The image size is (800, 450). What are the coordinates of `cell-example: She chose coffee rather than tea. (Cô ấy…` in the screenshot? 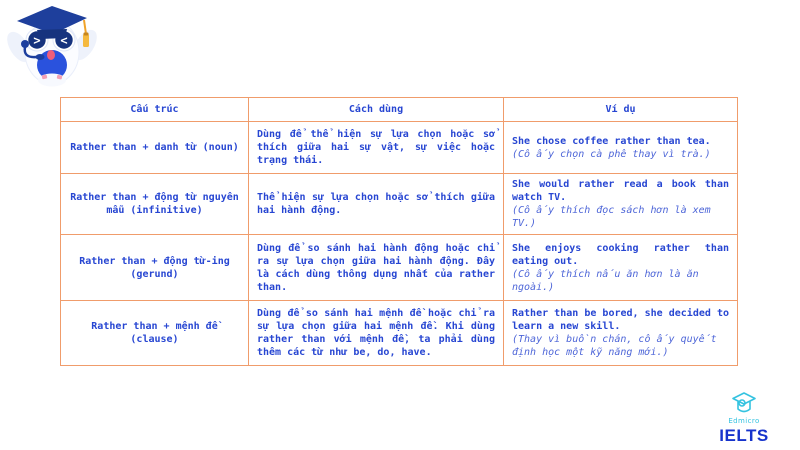 It's located at (620, 147).